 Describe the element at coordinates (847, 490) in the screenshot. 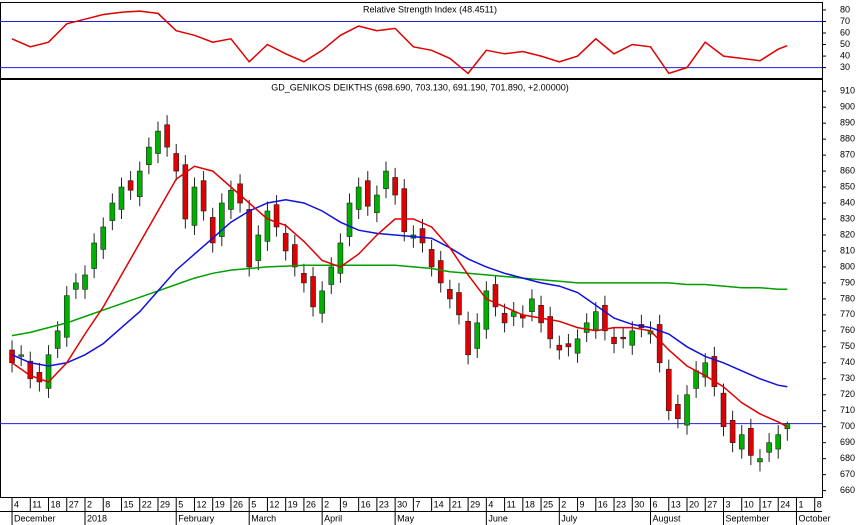

I see `y-tick-label: 660` at that location.